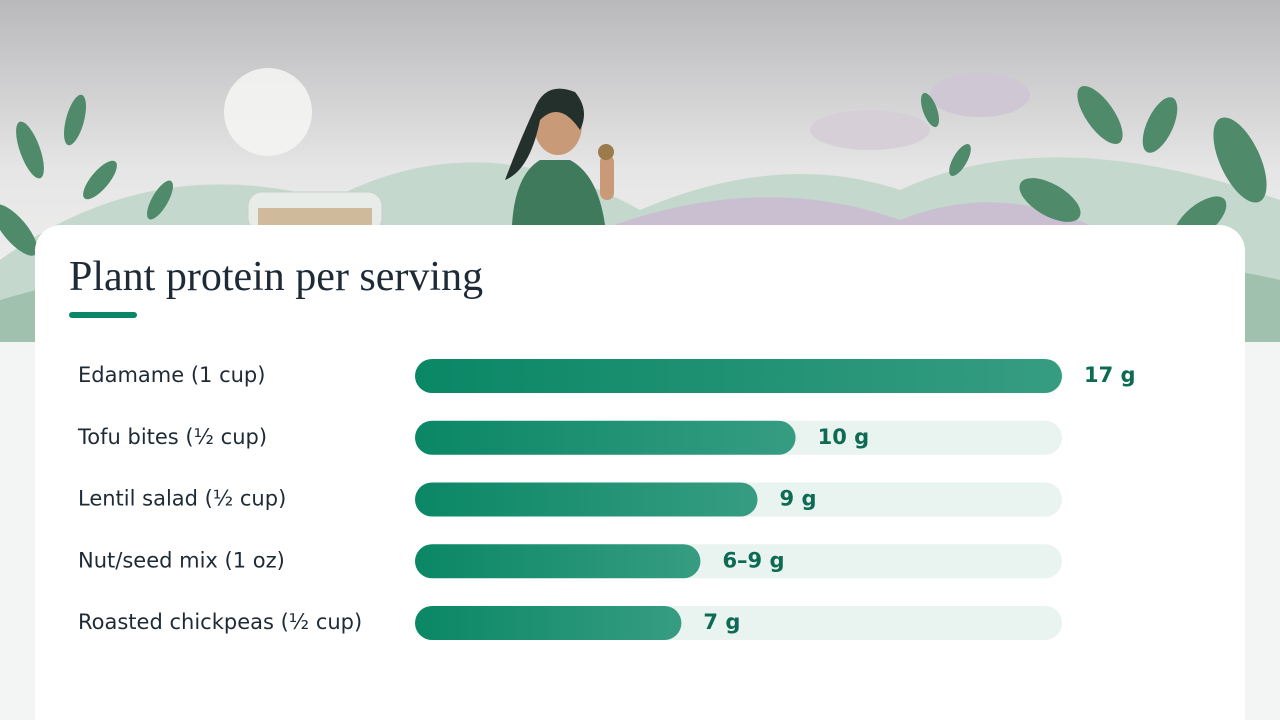 The height and width of the screenshot is (720, 1280). I want to click on value-label: 6–9 g, so click(753, 560).